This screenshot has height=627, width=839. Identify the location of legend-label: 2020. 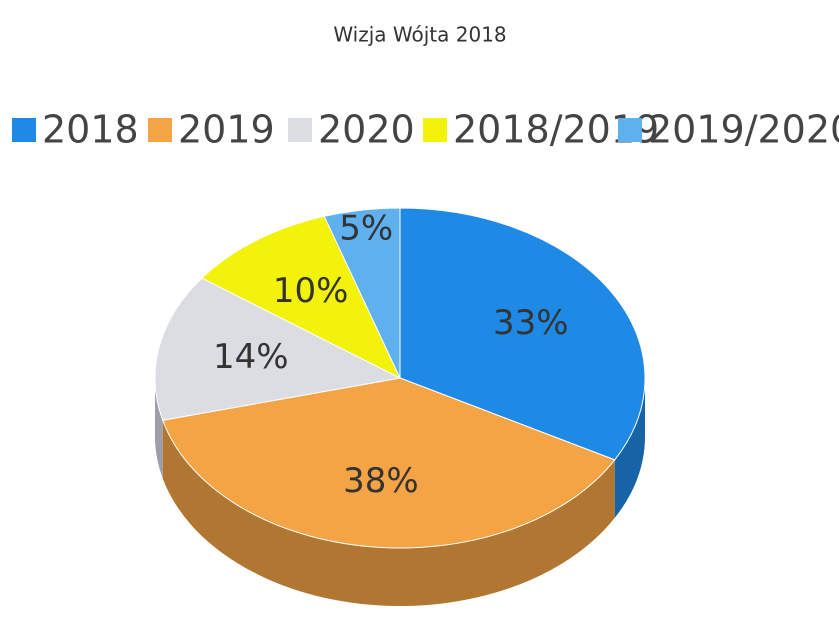
(366, 130).